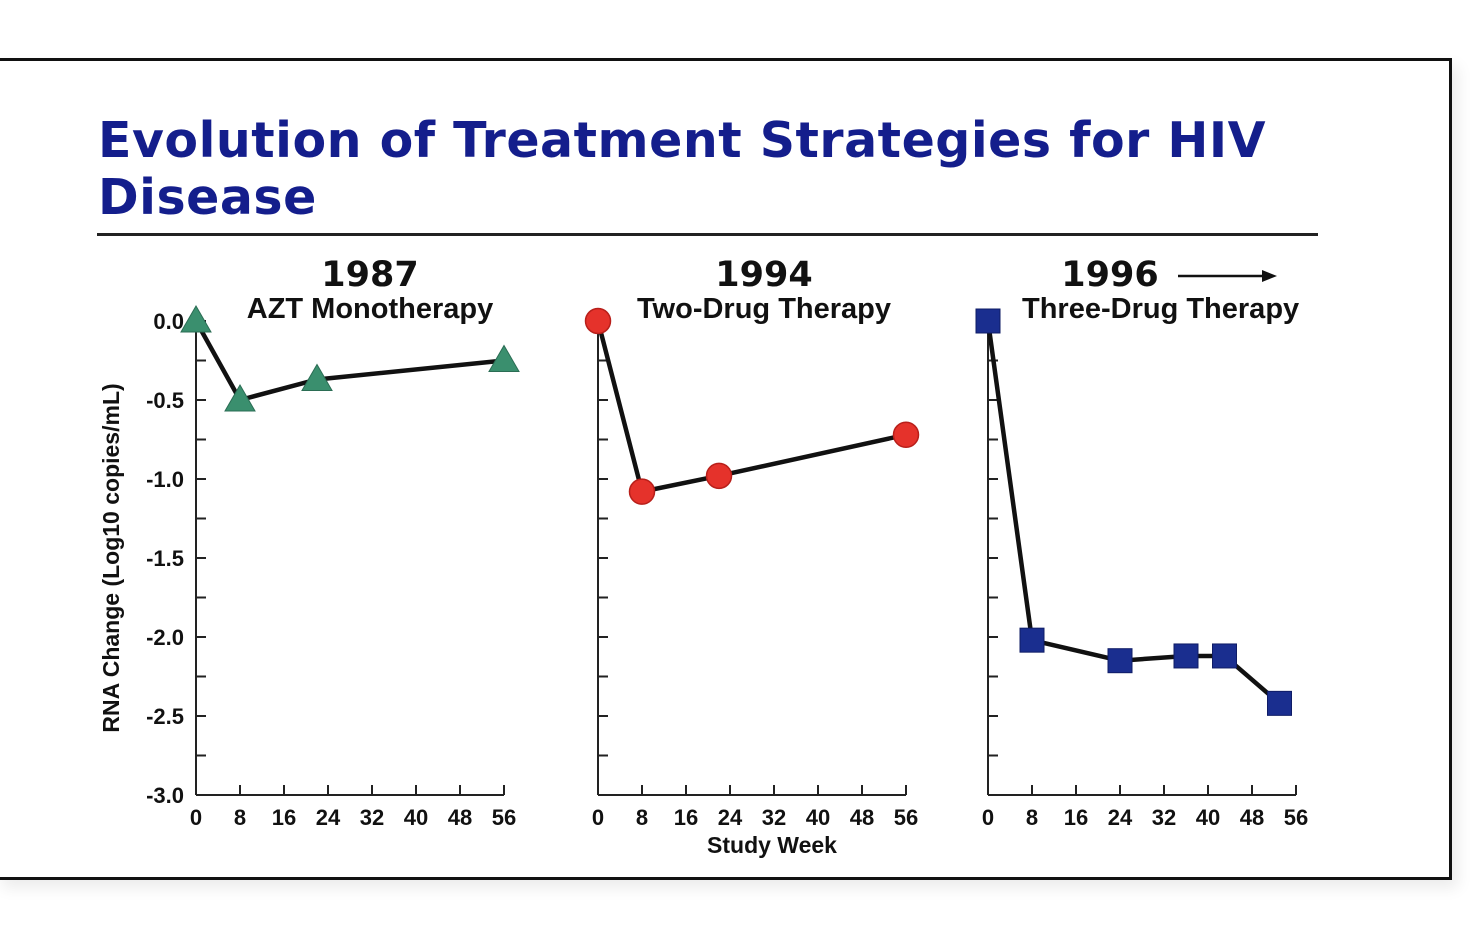 The width and height of the screenshot is (1472, 938). What do you see at coordinates (369, 275) in the screenshot?
I see `panel-year: 1987` at bounding box center [369, 275].